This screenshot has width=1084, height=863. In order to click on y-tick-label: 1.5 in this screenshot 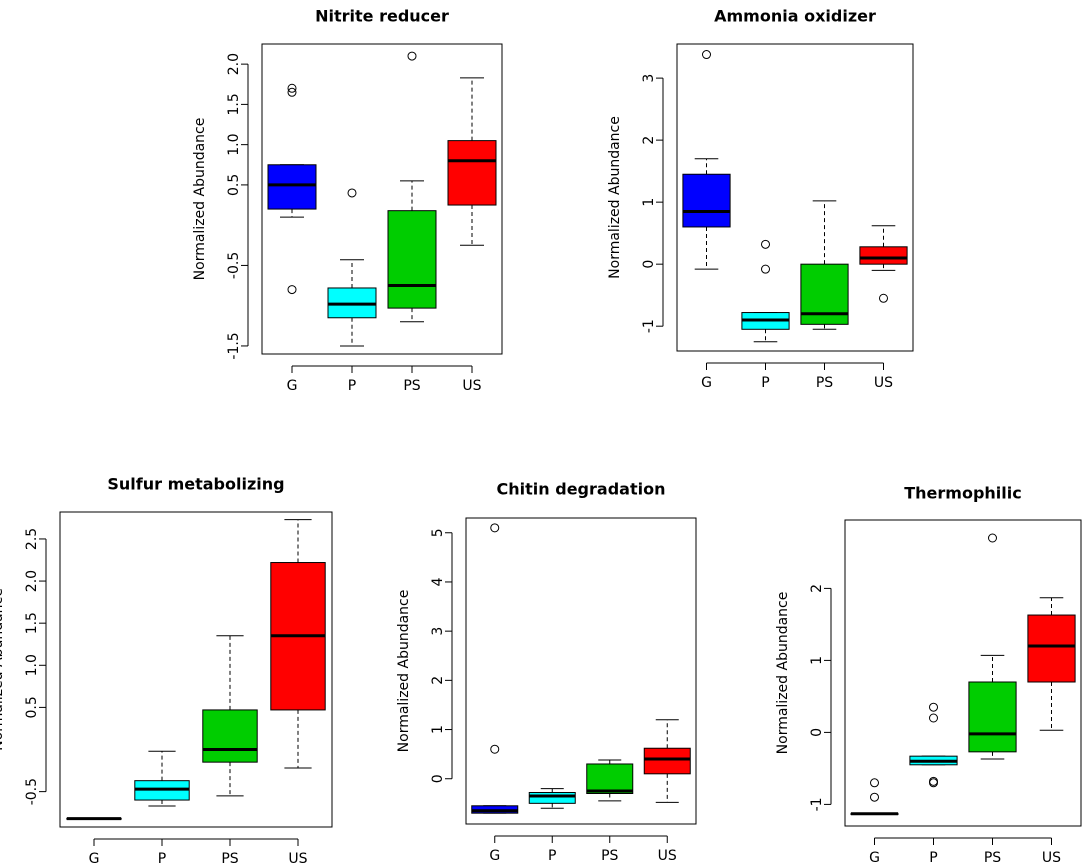, I will do `click(32, 623)`.